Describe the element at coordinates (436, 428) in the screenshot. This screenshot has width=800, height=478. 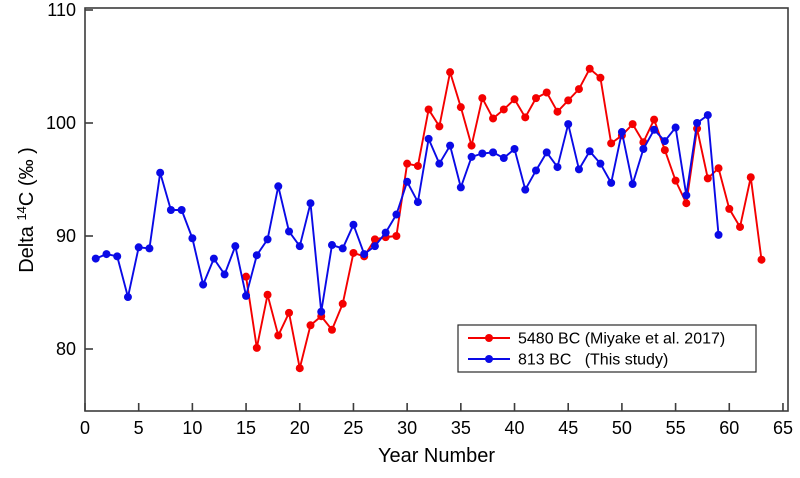
I see `x-axis-tick-labels: 0 5 10 15 20 25 30 35 40 45 50 55 60 65` at that location.